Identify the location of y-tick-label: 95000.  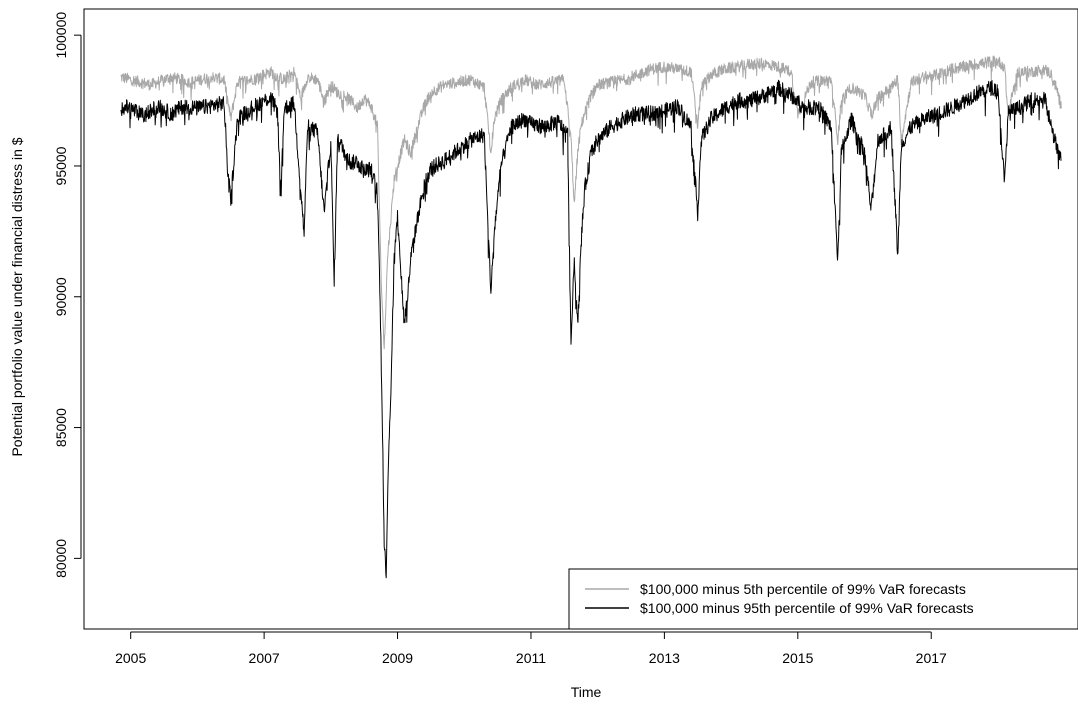
(61, 165).